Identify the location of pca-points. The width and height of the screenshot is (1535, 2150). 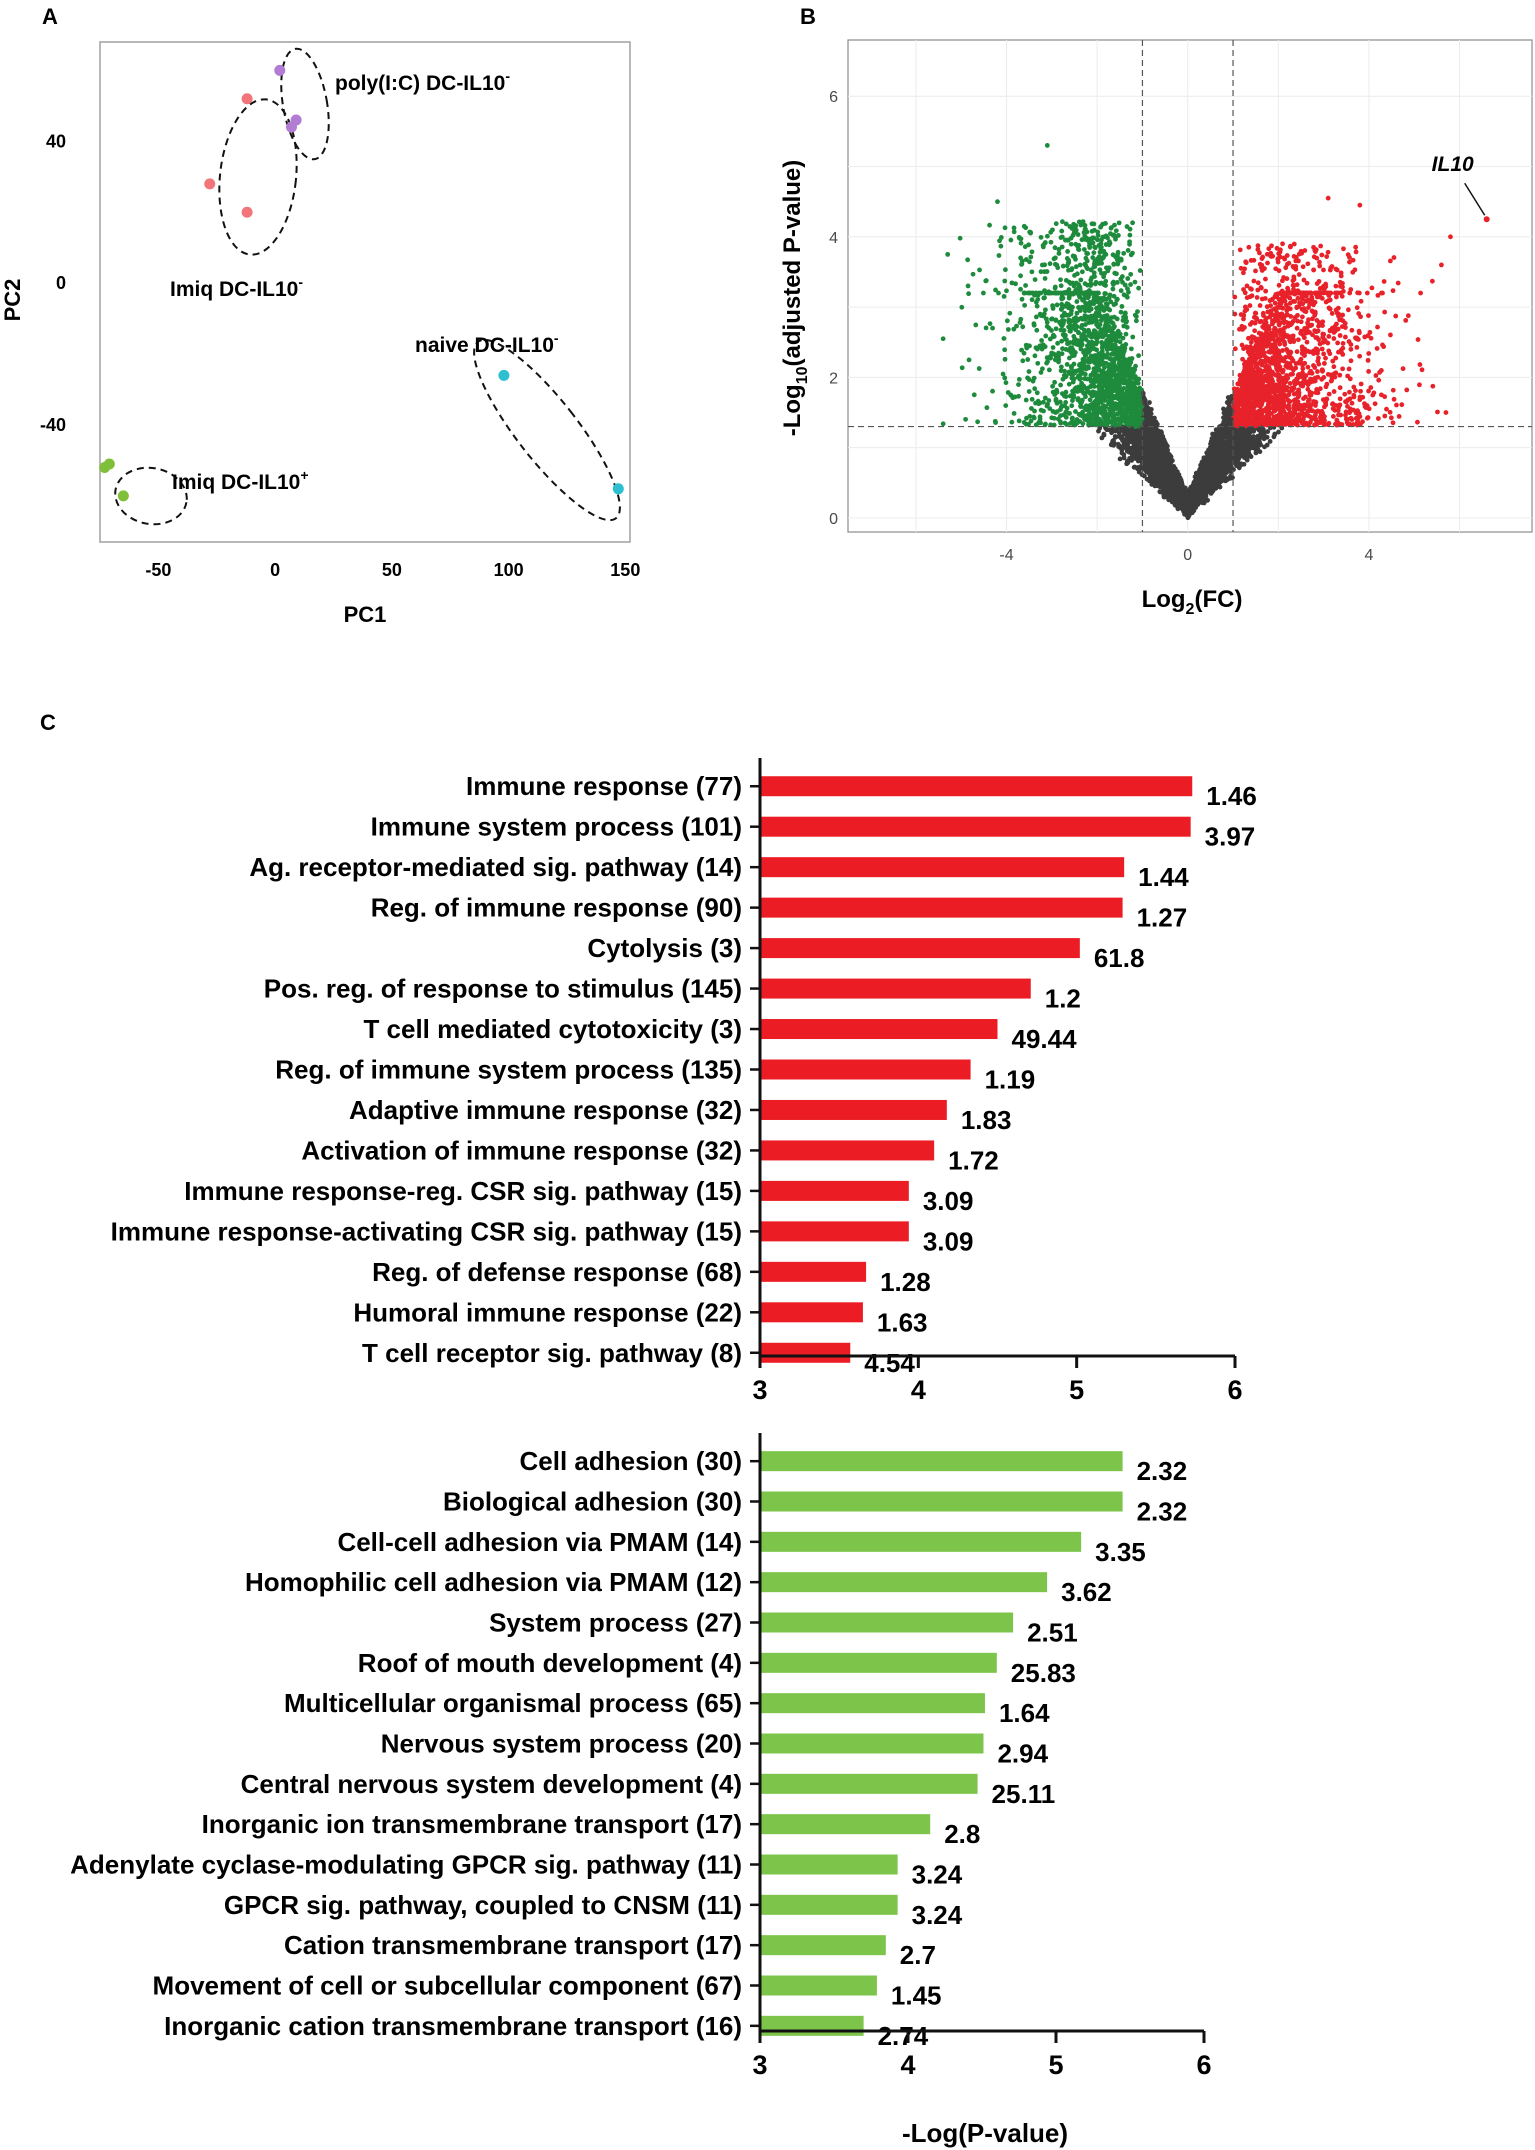
(361, 283).